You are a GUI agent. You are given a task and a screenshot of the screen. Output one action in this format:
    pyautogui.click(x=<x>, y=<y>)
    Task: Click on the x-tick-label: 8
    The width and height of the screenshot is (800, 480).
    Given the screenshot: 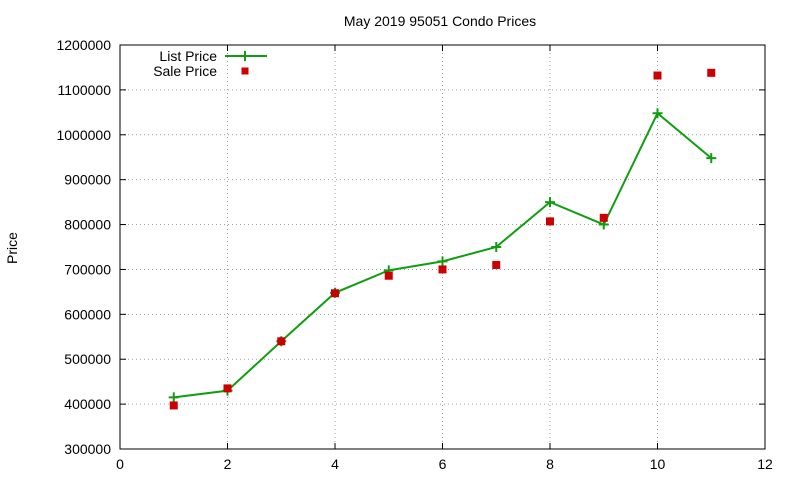 What is the action you would take?
    pyautogui.click(x=550, y=464)
    